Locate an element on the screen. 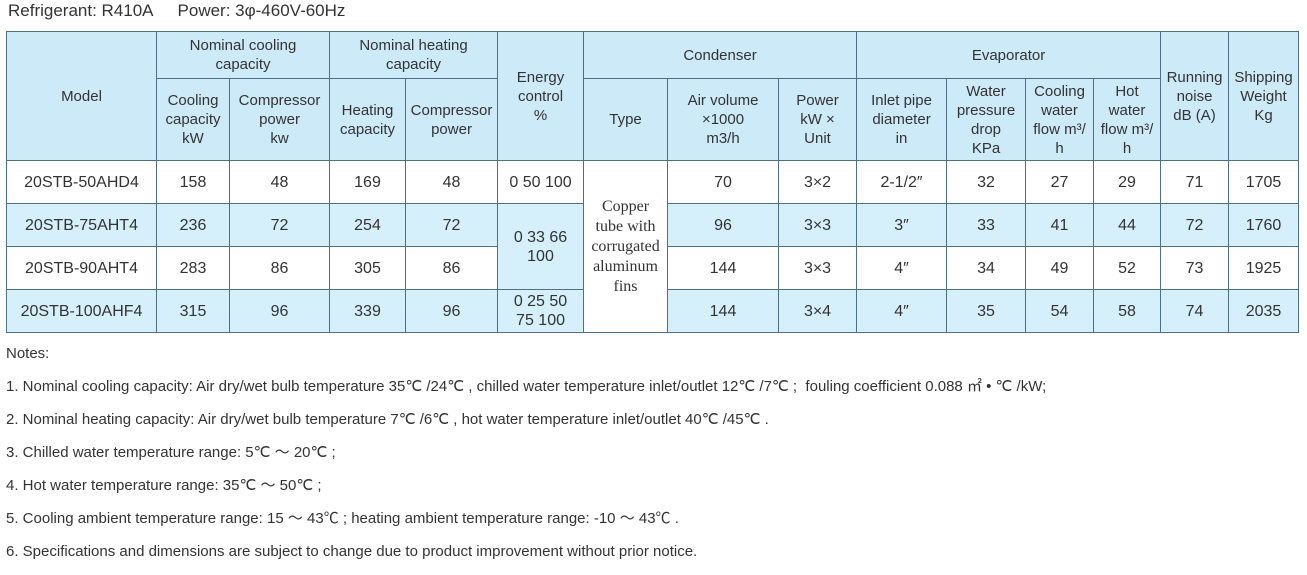 The image size is (1307, 575). table-cell: 41 is located at coordinates (1060, 225).